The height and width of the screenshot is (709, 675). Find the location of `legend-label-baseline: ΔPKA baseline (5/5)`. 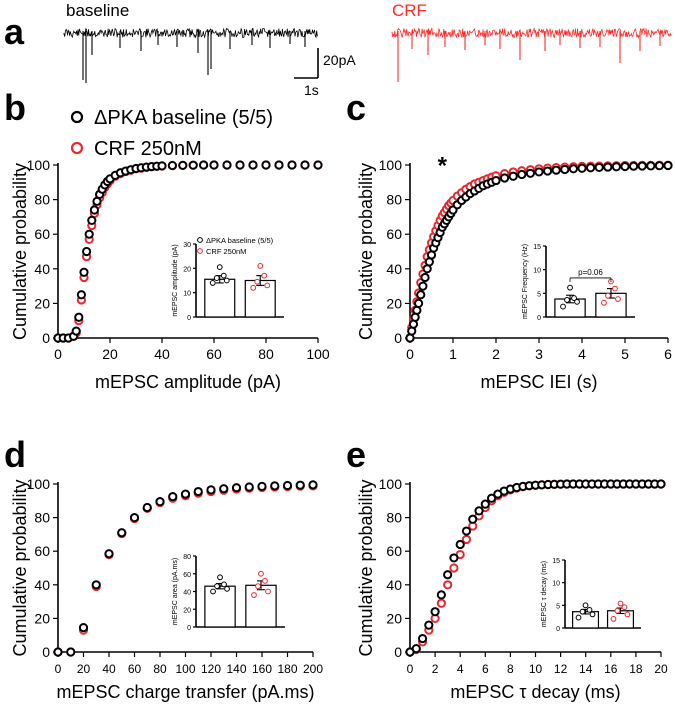

legend-label-baseline: ΔPKA baseline (5/5) is located at coordinates (183, 118).